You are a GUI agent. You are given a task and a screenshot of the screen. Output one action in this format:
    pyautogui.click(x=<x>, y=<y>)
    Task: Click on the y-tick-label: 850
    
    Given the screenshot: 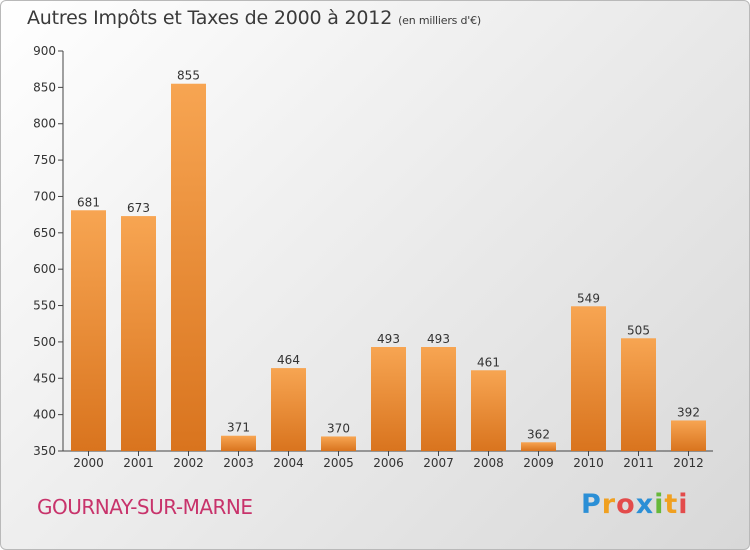 What is the action you would take?
    pyautogui.click(x=44, y=87)
    